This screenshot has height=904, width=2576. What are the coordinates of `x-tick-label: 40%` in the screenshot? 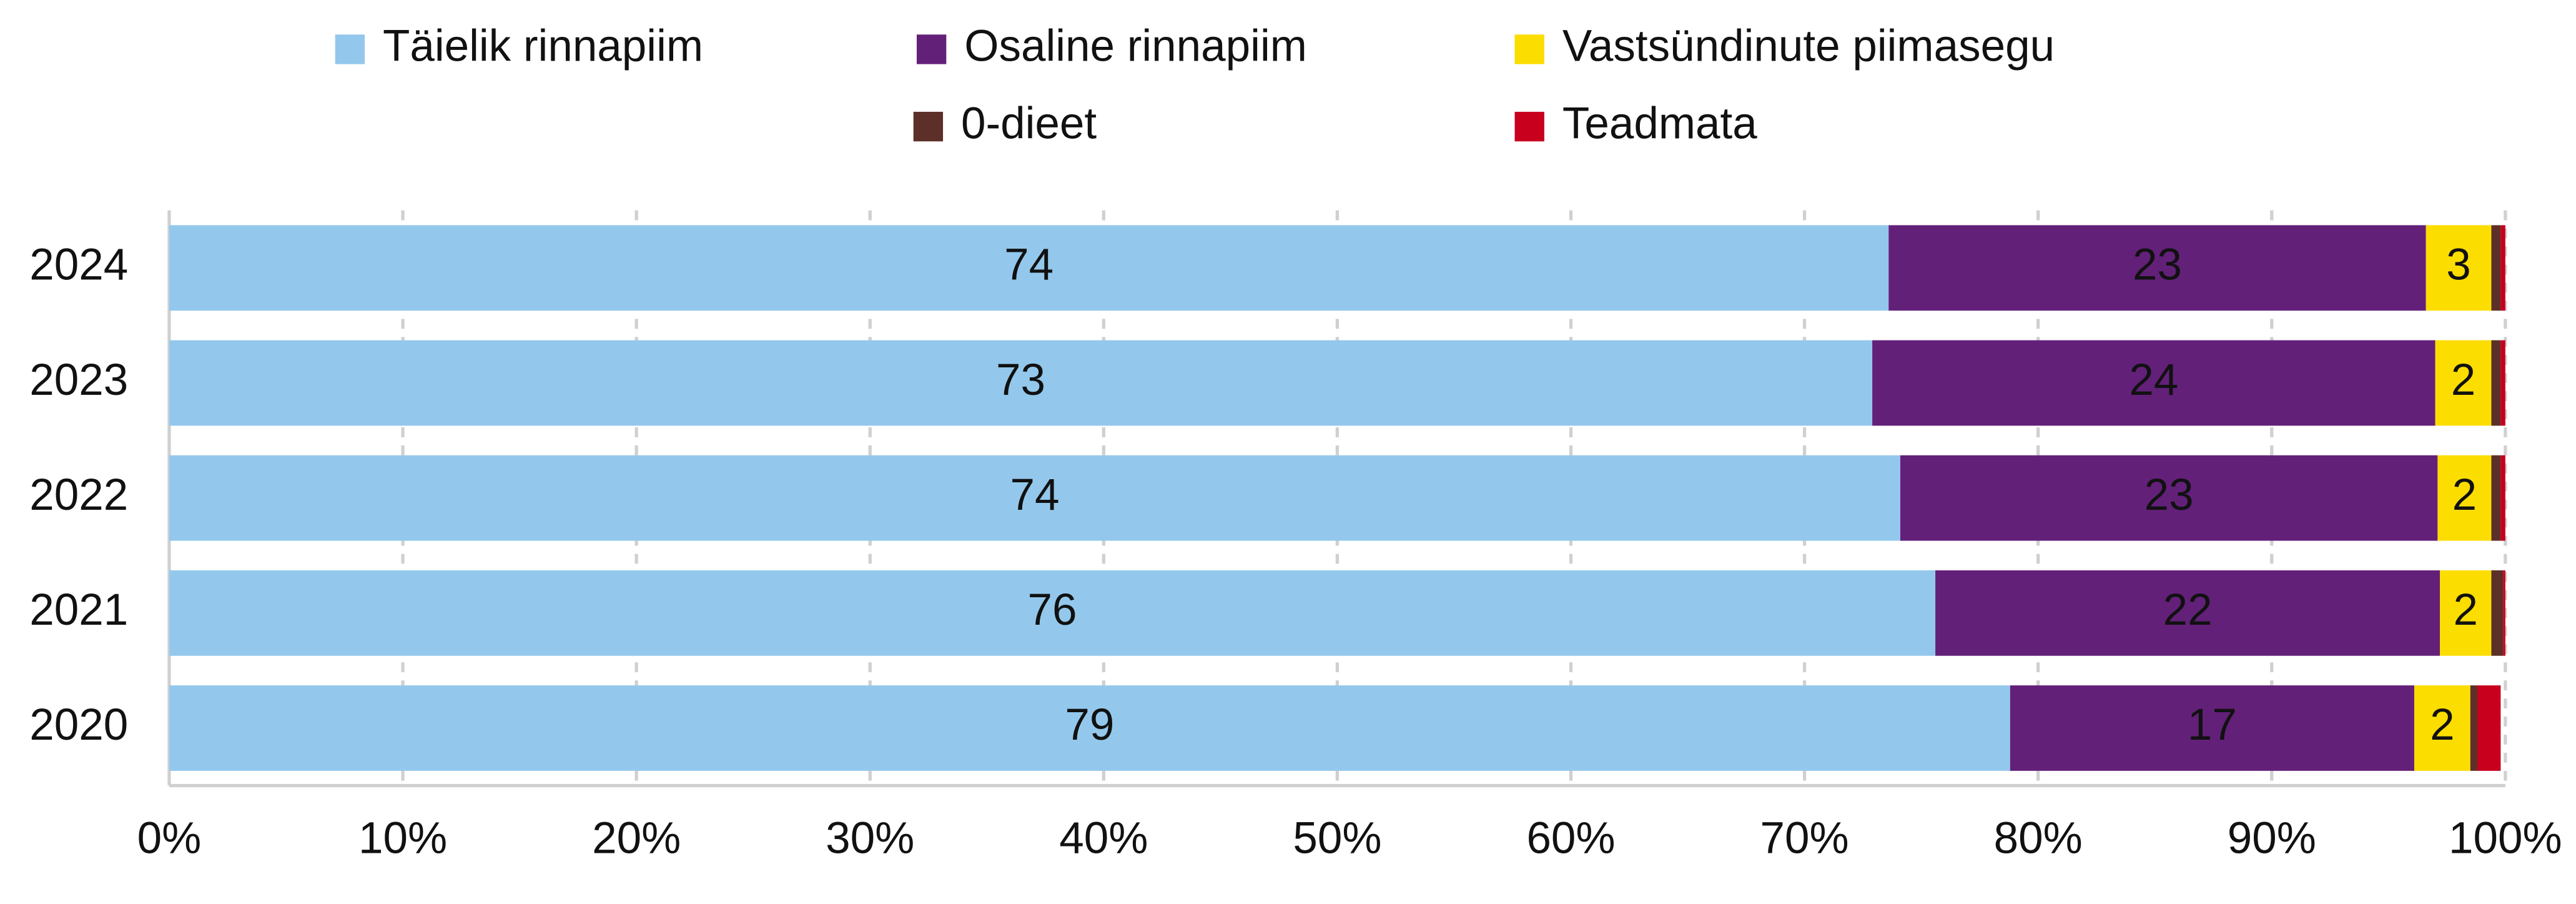 It's located at (1103, 839).